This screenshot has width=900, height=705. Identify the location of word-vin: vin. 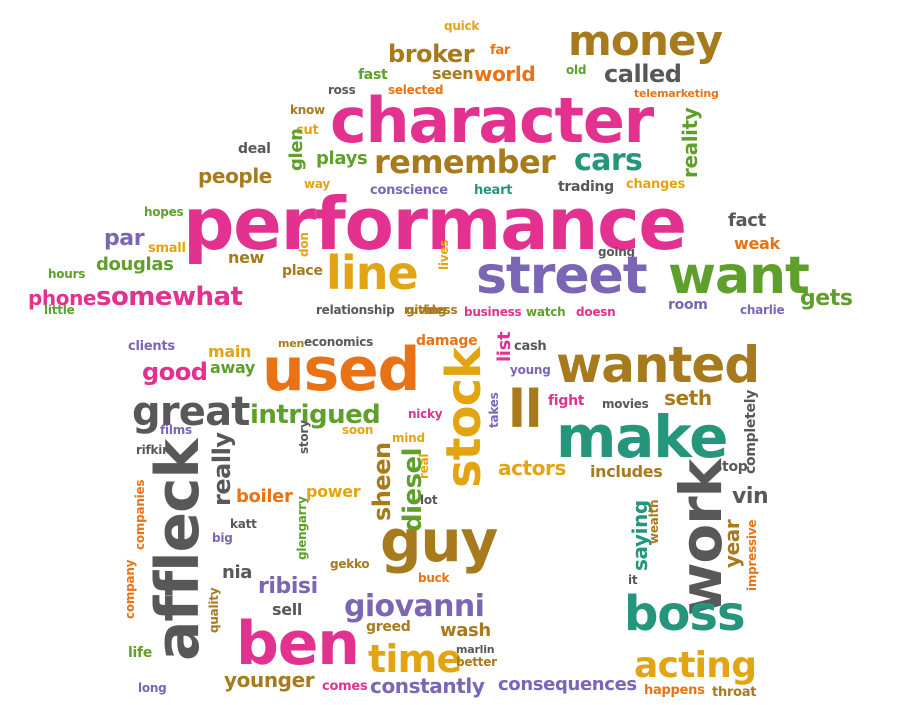
(750, 496).